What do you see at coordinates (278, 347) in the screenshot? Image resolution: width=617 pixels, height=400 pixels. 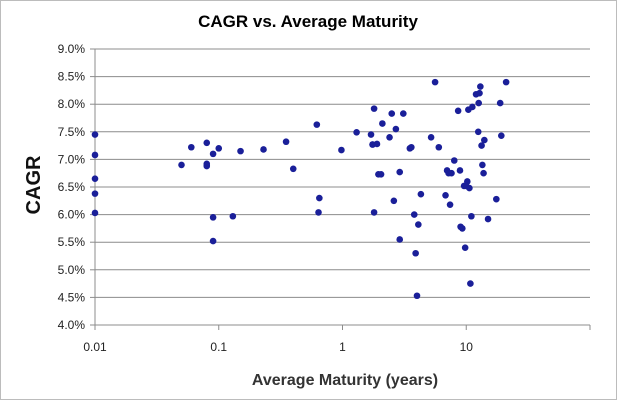 I see `x-tick-labels: 0.01 0.1 1 10` at bounding box center [278, 347].